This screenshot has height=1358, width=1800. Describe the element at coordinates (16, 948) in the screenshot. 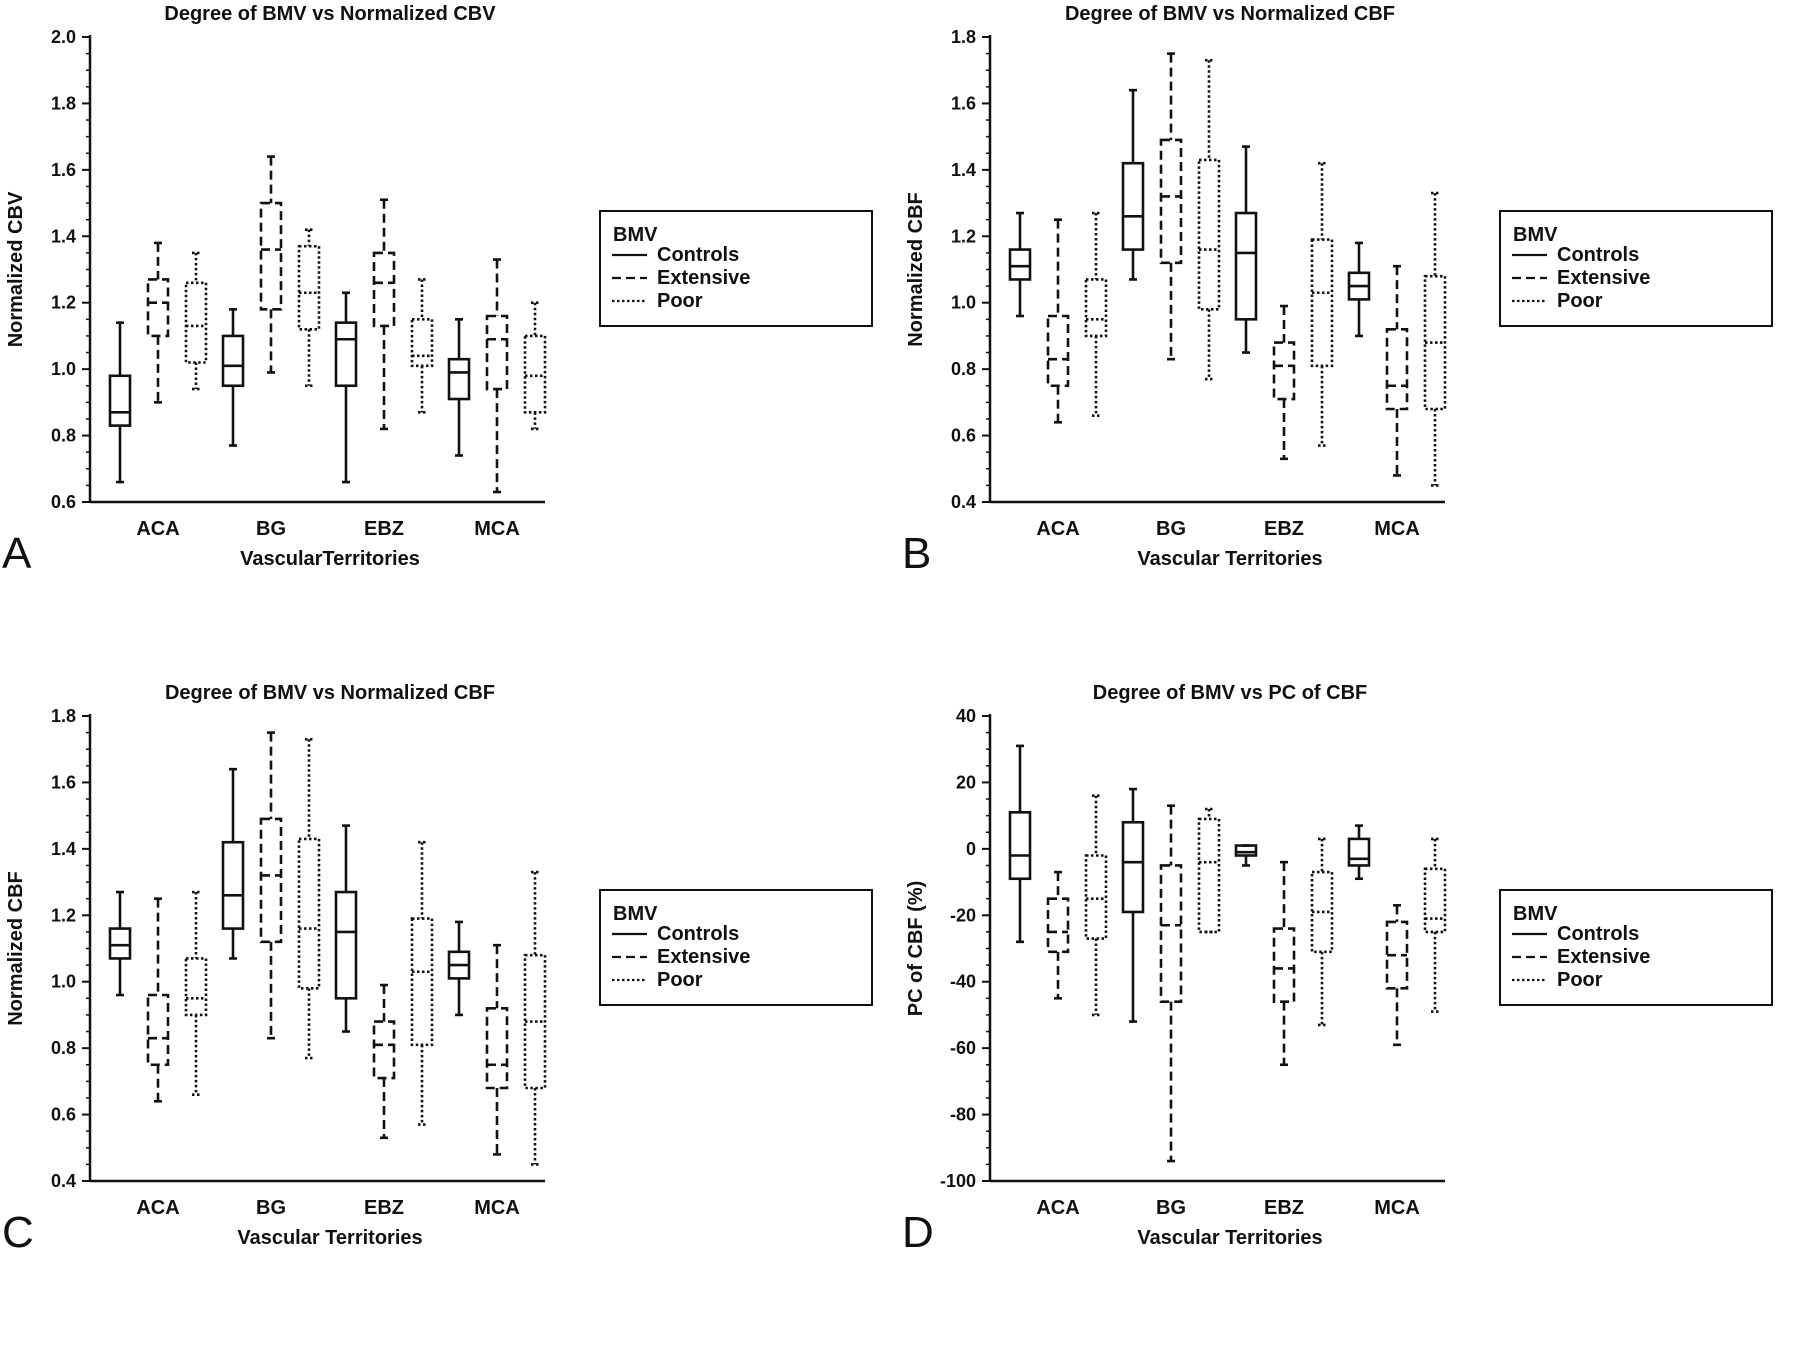

I see `y-axis-label: Normalized CBF` at that location.